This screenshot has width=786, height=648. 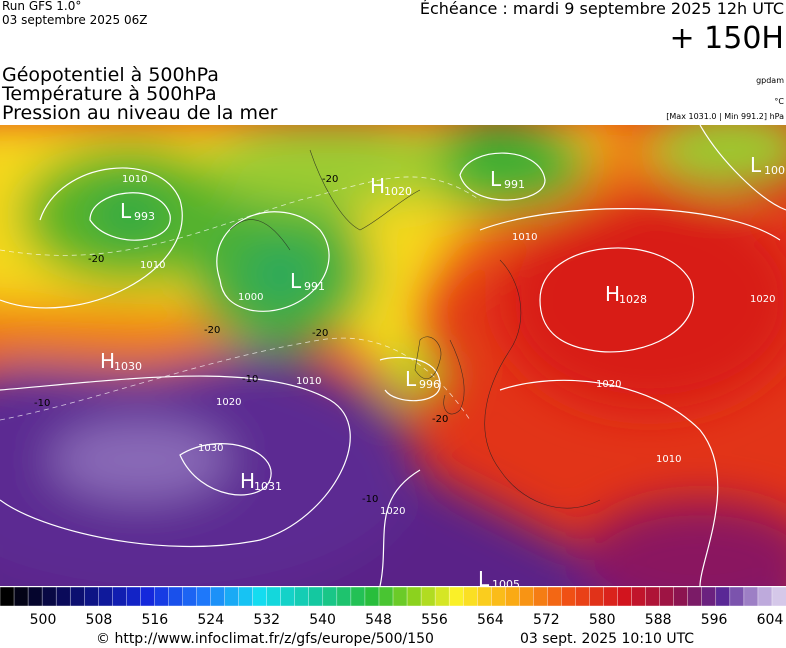 What do you see at coordinates (770, 80) in the screenshot?
I see `unit-label: gpdam` at bounding box center [770, 80].